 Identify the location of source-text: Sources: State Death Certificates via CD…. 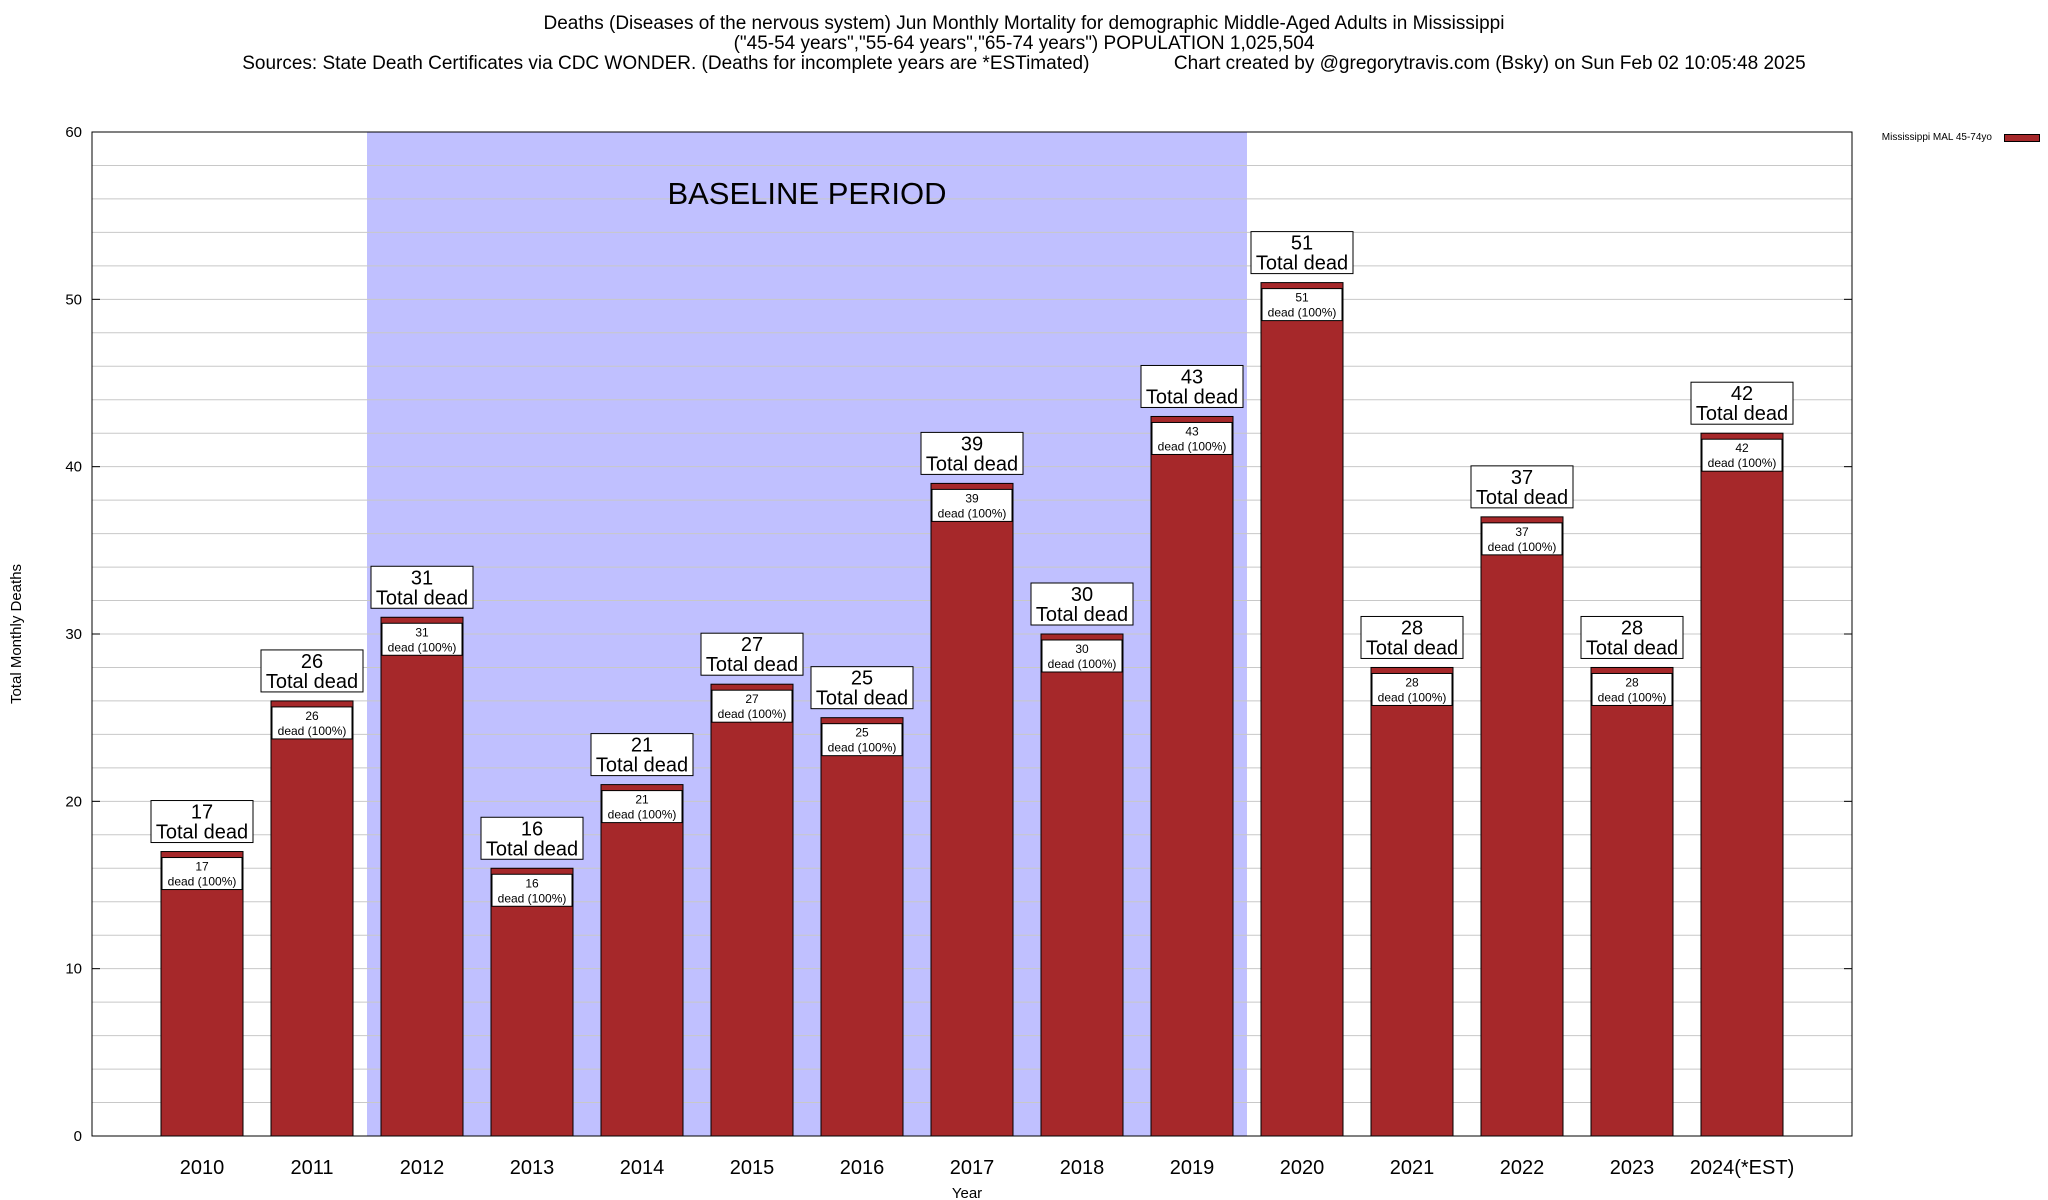
(666, 63).